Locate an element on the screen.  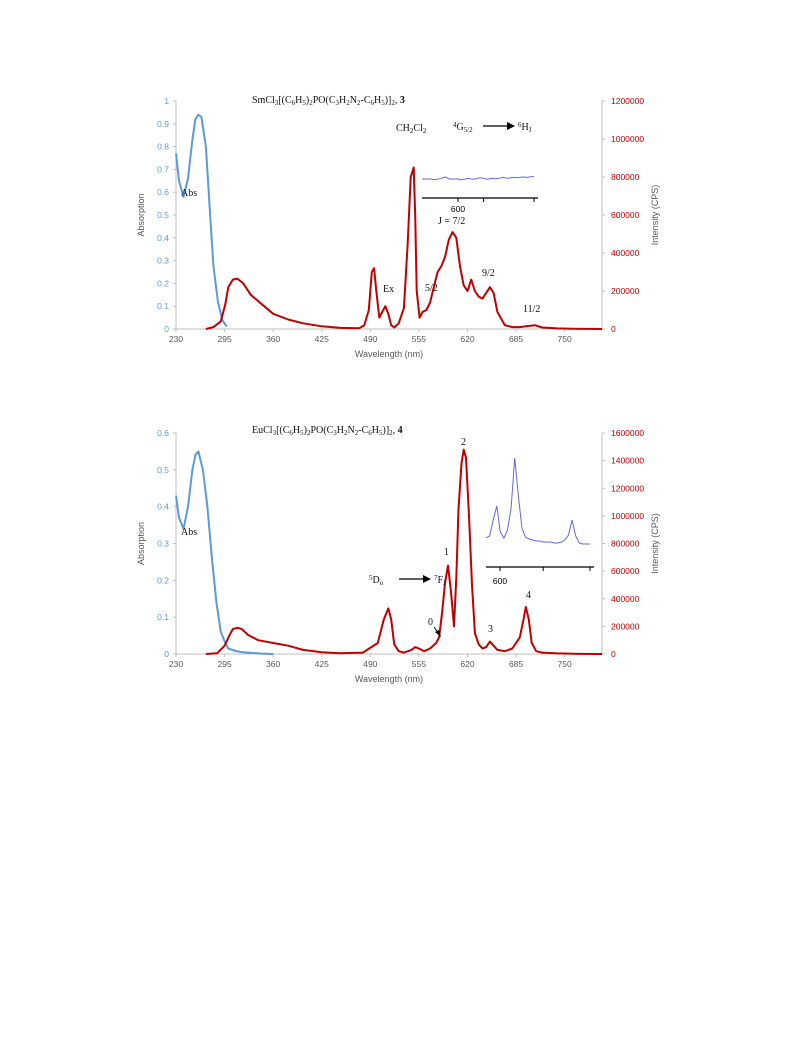
label-1: 1 is located at coordinates (446, 552).